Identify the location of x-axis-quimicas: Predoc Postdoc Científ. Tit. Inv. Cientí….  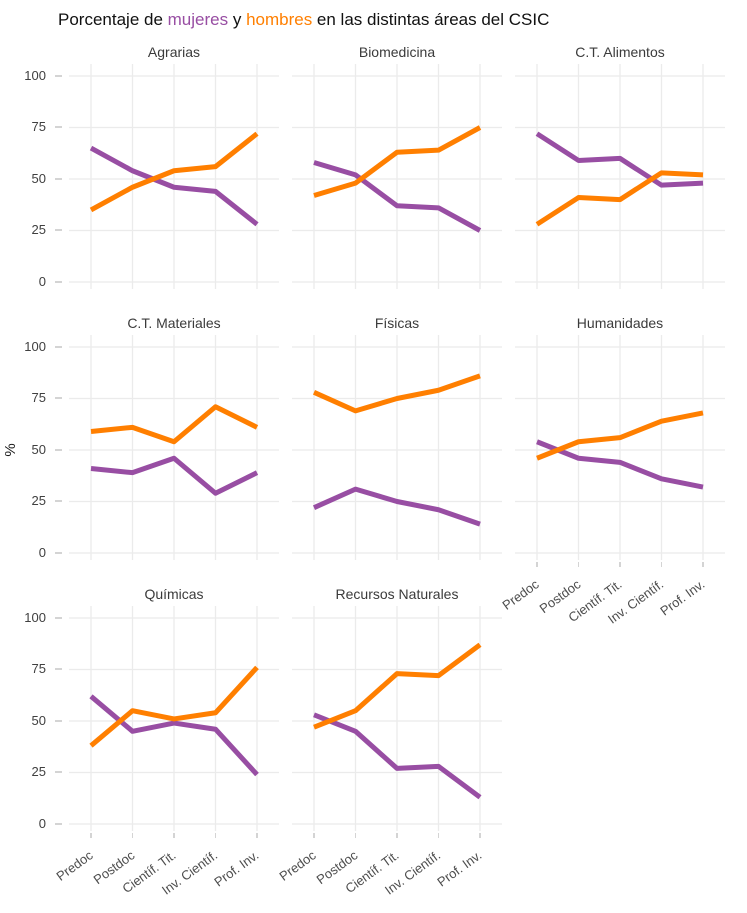
(166, 869).